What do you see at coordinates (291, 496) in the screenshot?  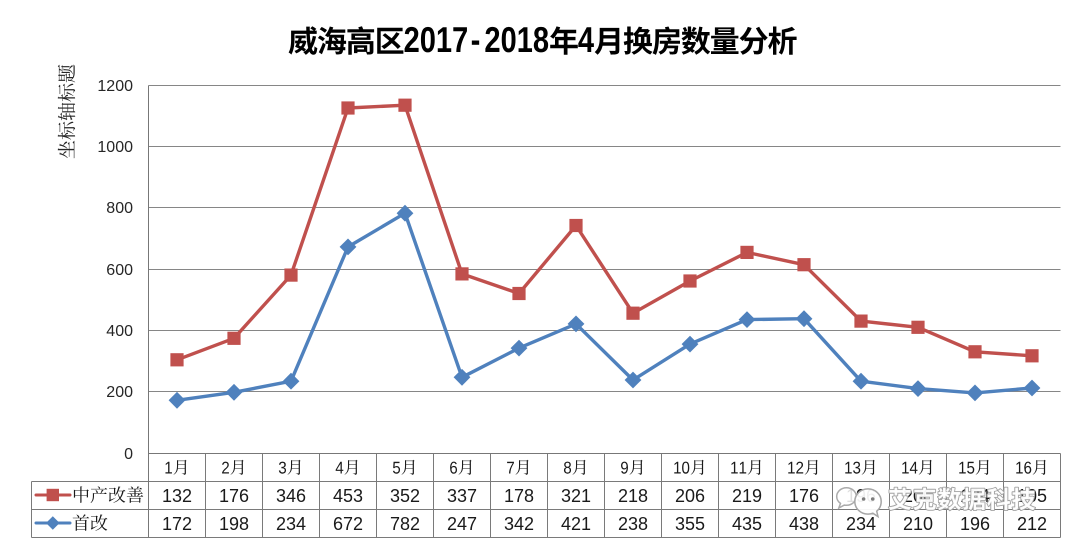 I see `svg-text: 346` at bounding box center [291, 496].